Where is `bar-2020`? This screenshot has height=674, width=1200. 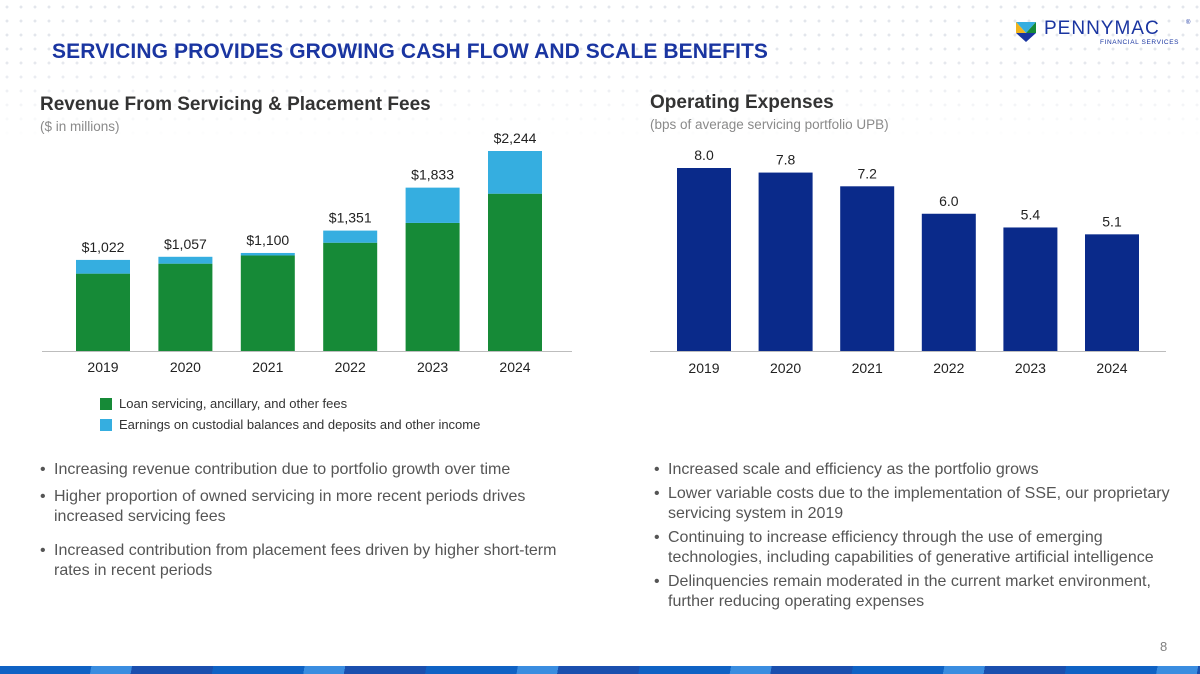
bar-2020 is located at coordinates (785, 261).